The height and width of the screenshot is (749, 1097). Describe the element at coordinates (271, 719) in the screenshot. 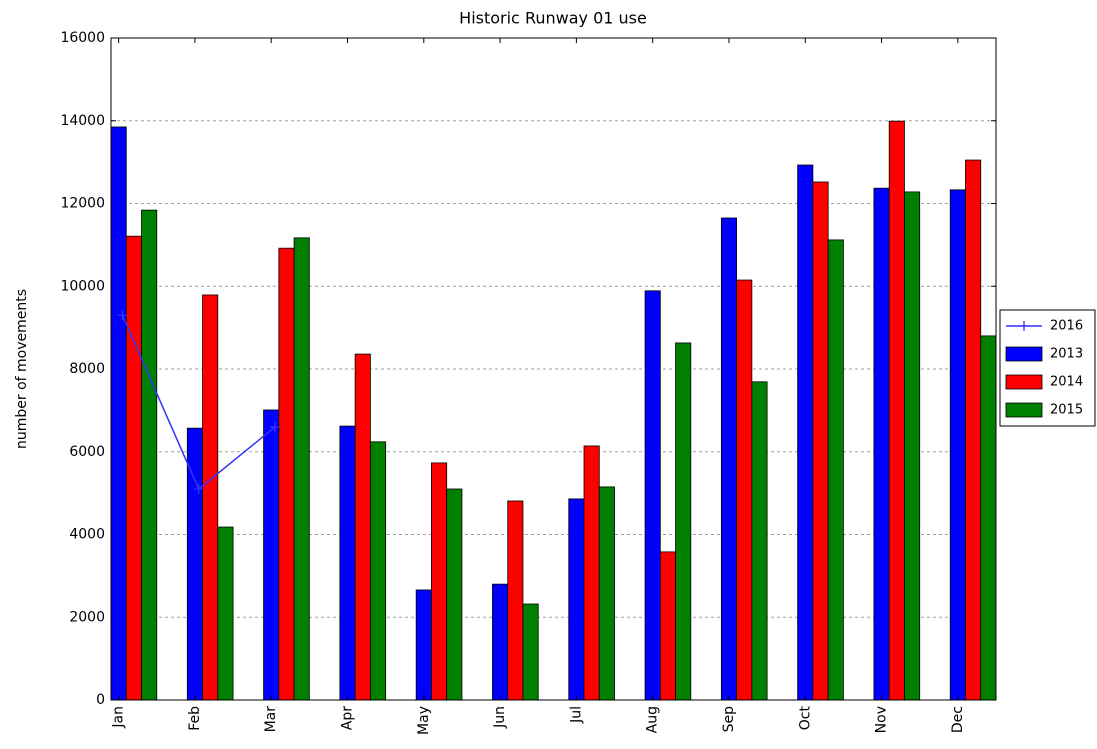

I see `x-tick-label: Mar` at that location.